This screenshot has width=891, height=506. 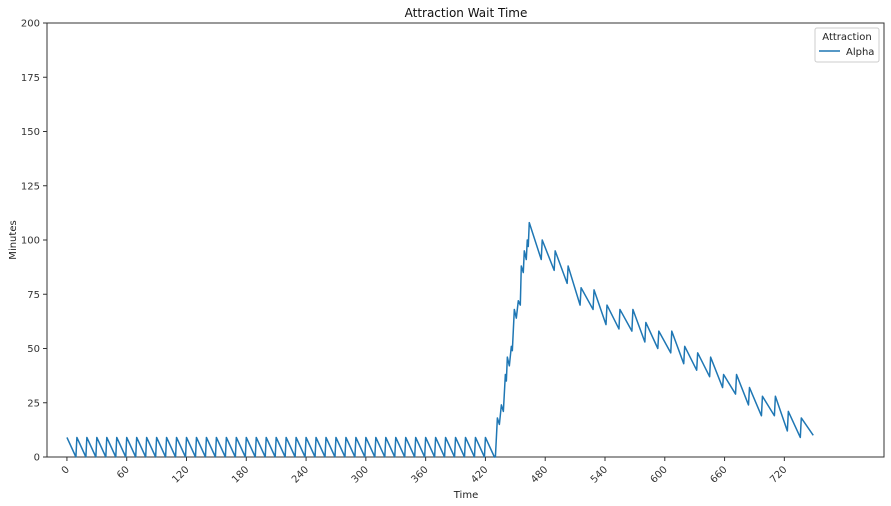 I want to click on x-tick-label: 660, so click(x=718, y=474).